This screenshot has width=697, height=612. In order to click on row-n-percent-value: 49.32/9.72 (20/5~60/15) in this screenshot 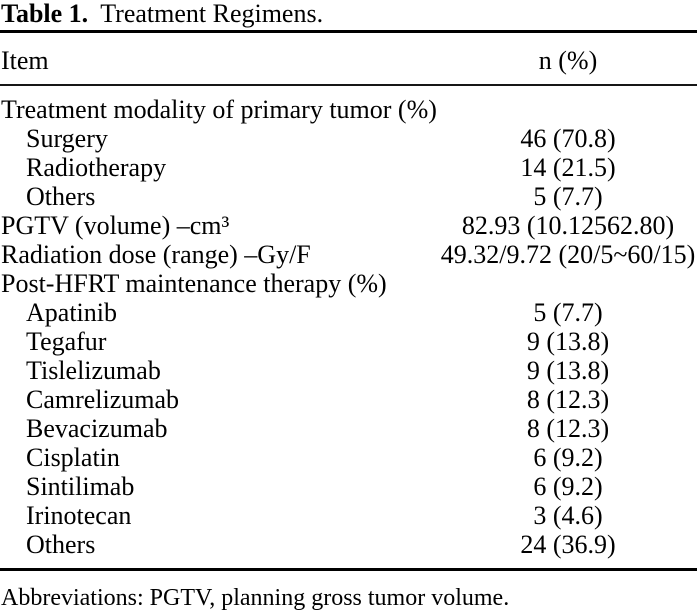, I will do `click(568, 254)`.